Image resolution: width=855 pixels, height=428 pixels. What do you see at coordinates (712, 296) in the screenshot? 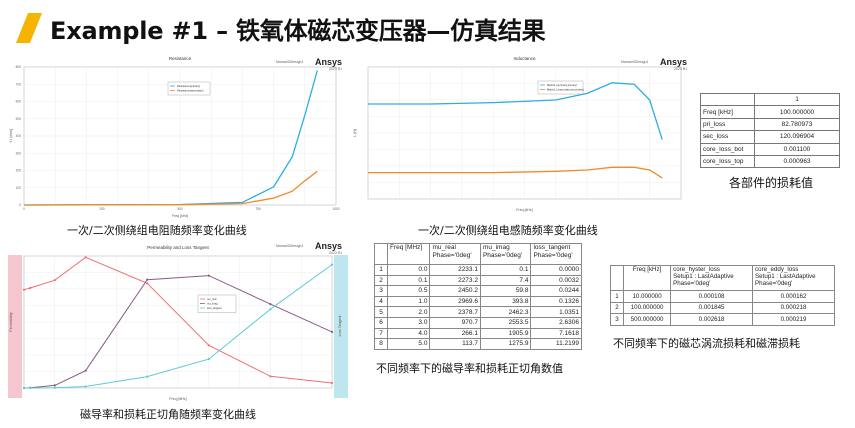
I see `table-cell: 0.000108` at bounding box center [712, 296].